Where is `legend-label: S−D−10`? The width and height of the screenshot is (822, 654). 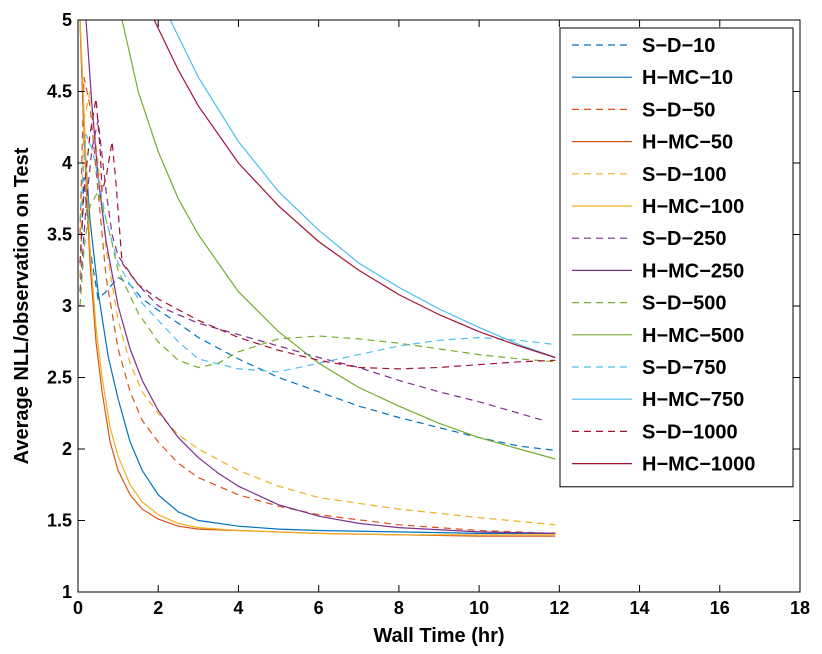 legend-label: S−D−10 is located at coordinates (678, 46).